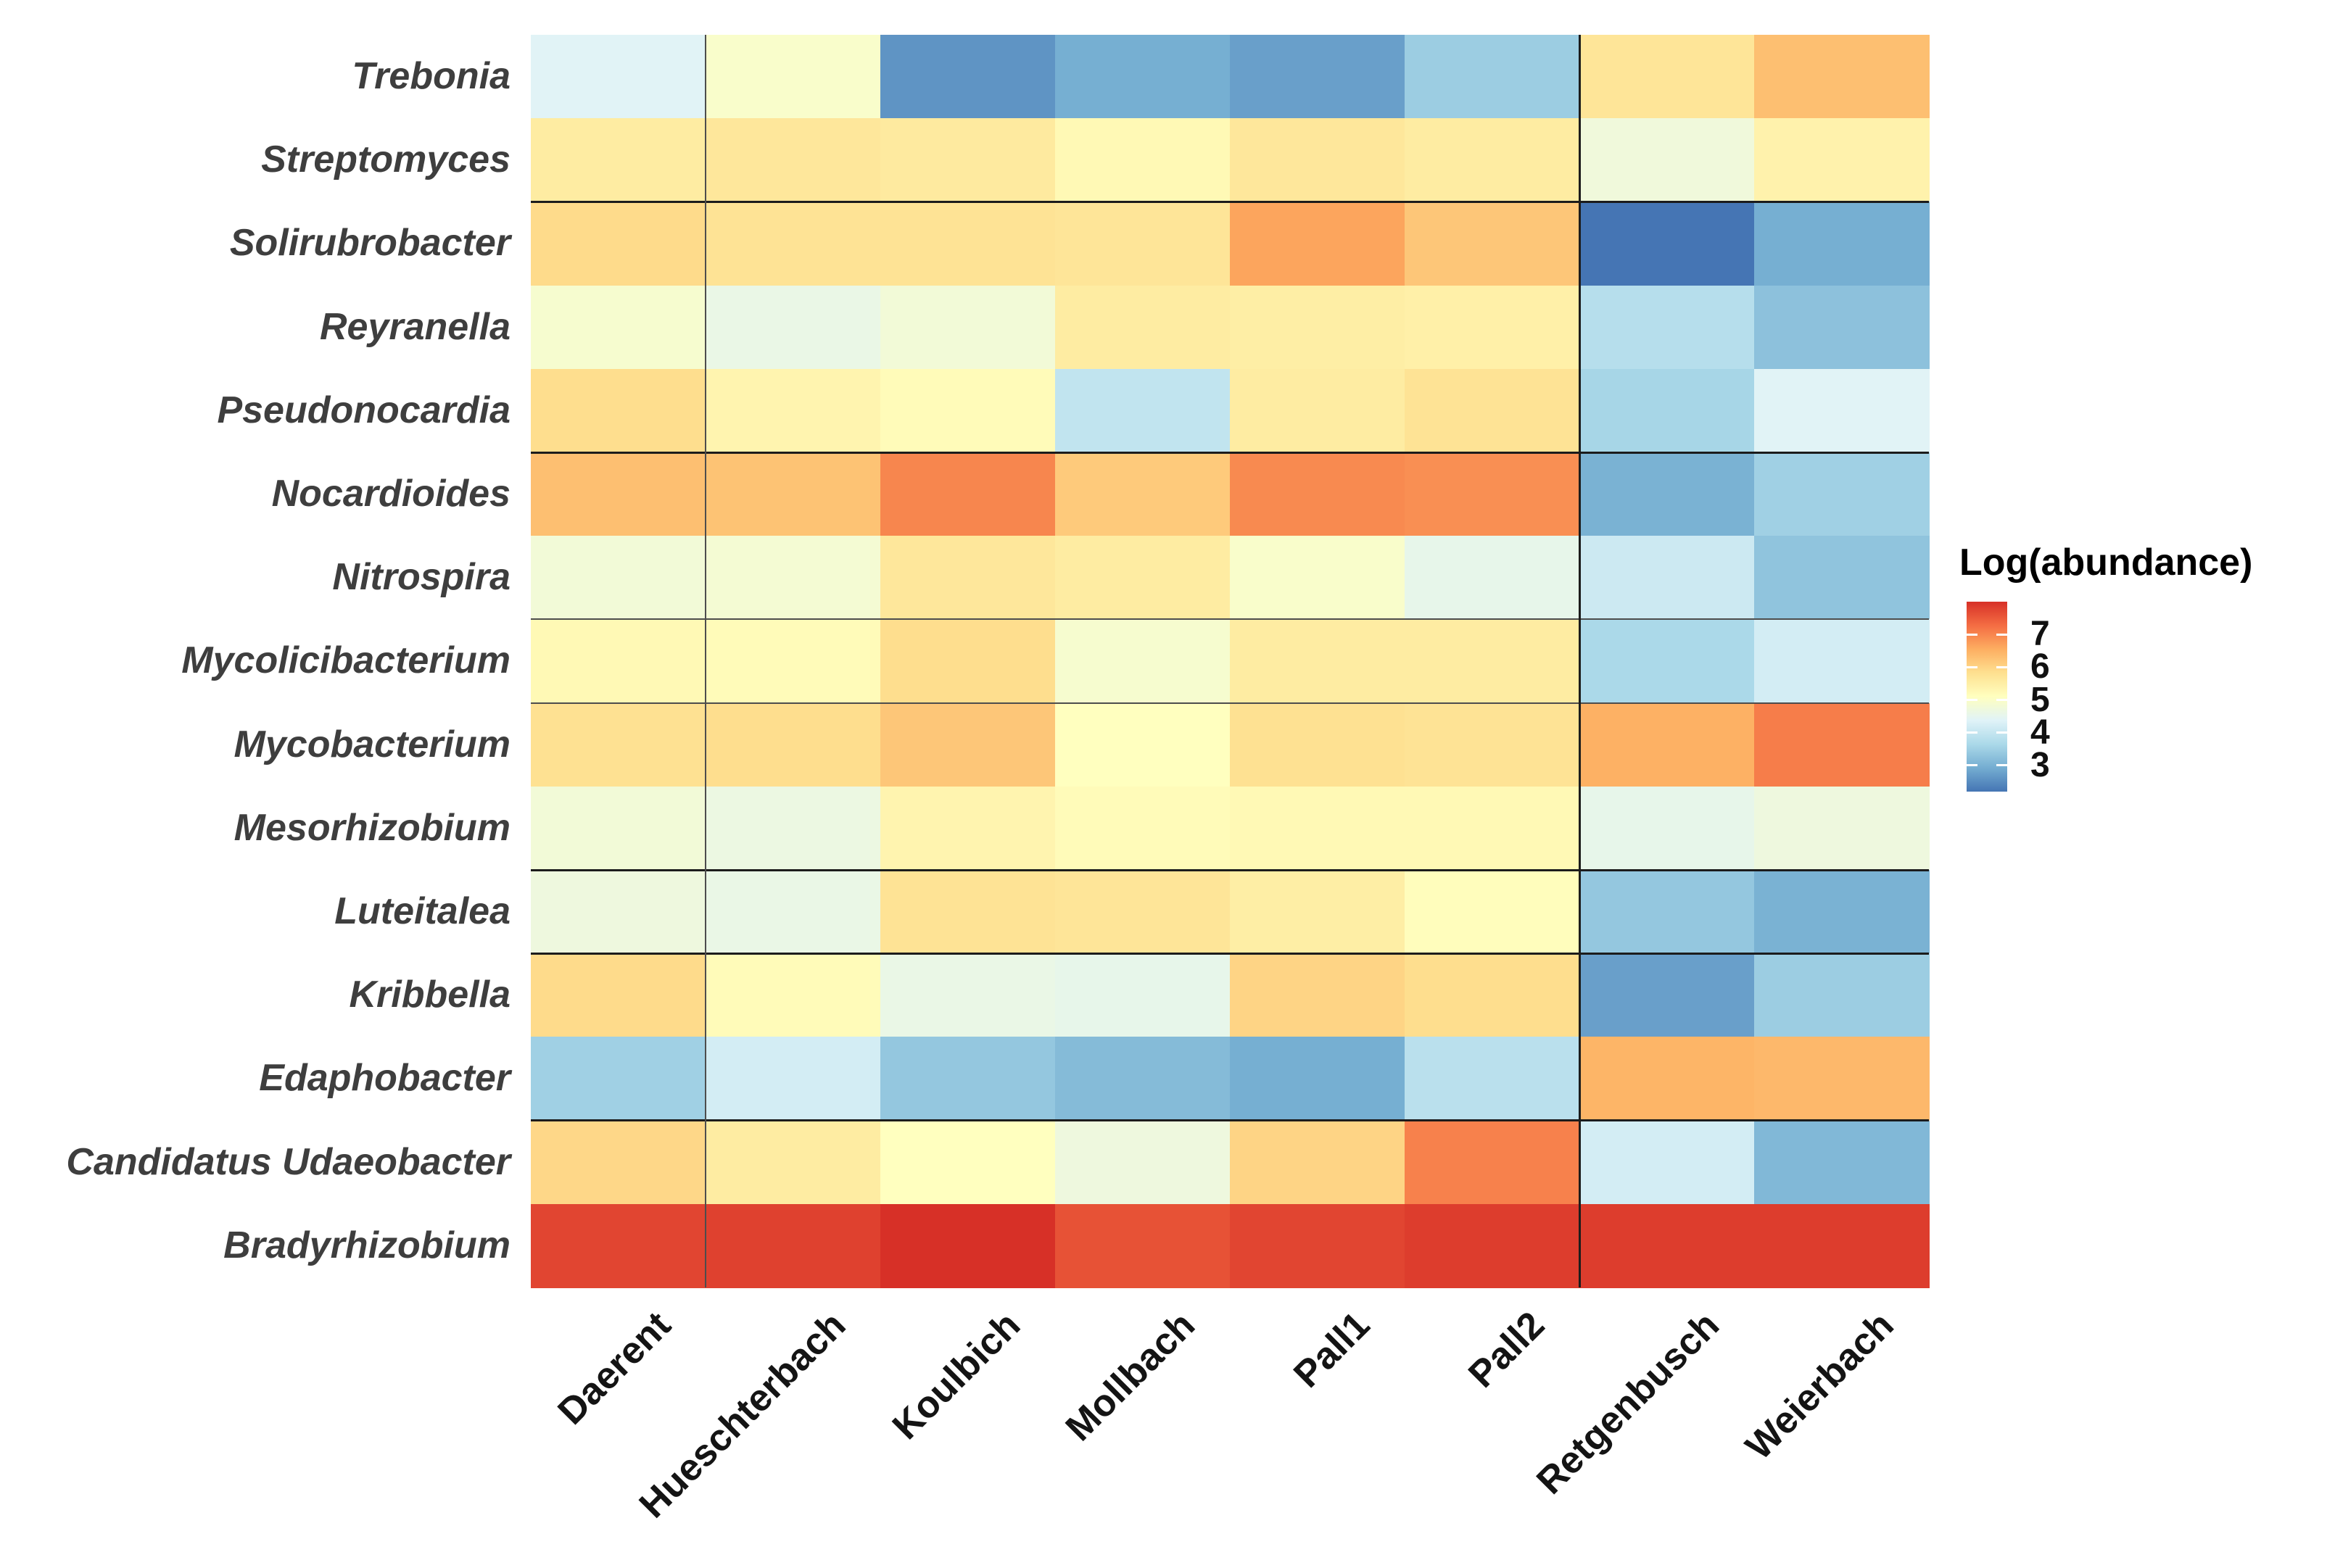 The image size is (2327, 1568). What do you see at coordinates (367, 1245) in the screenshot?
I see `y-axis-label: Bradyrhizobium` at bounding box center [367, 1245].